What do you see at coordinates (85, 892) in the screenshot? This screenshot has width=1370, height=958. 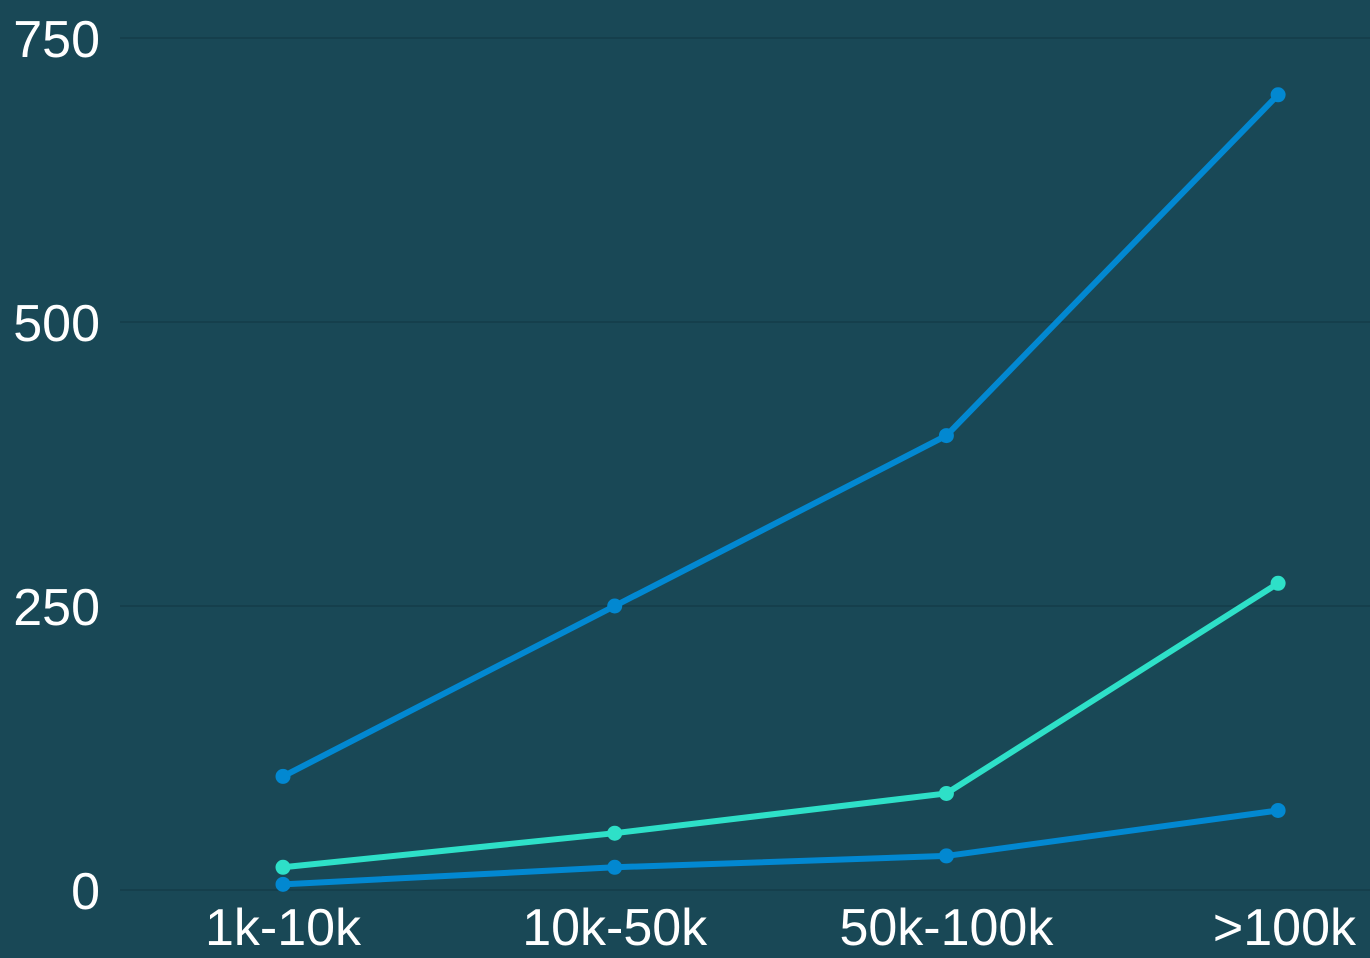 I see `y-tick-label: 0` at bounding box center [85, 892].